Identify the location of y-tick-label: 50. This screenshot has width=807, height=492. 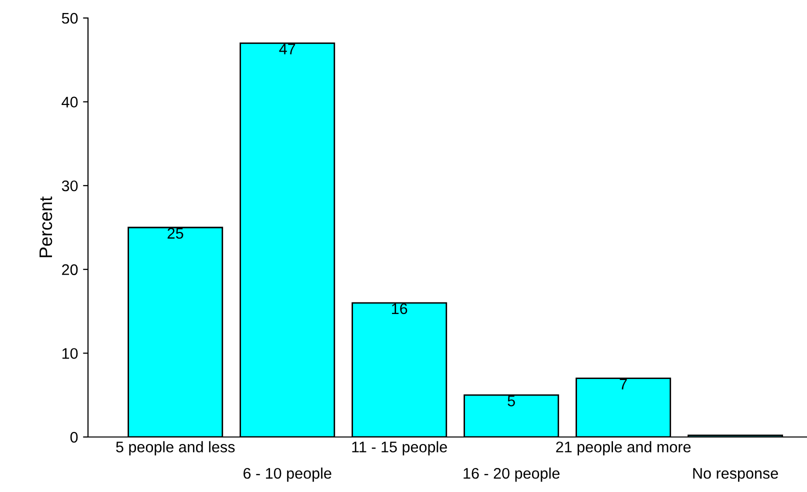
(70, 18).